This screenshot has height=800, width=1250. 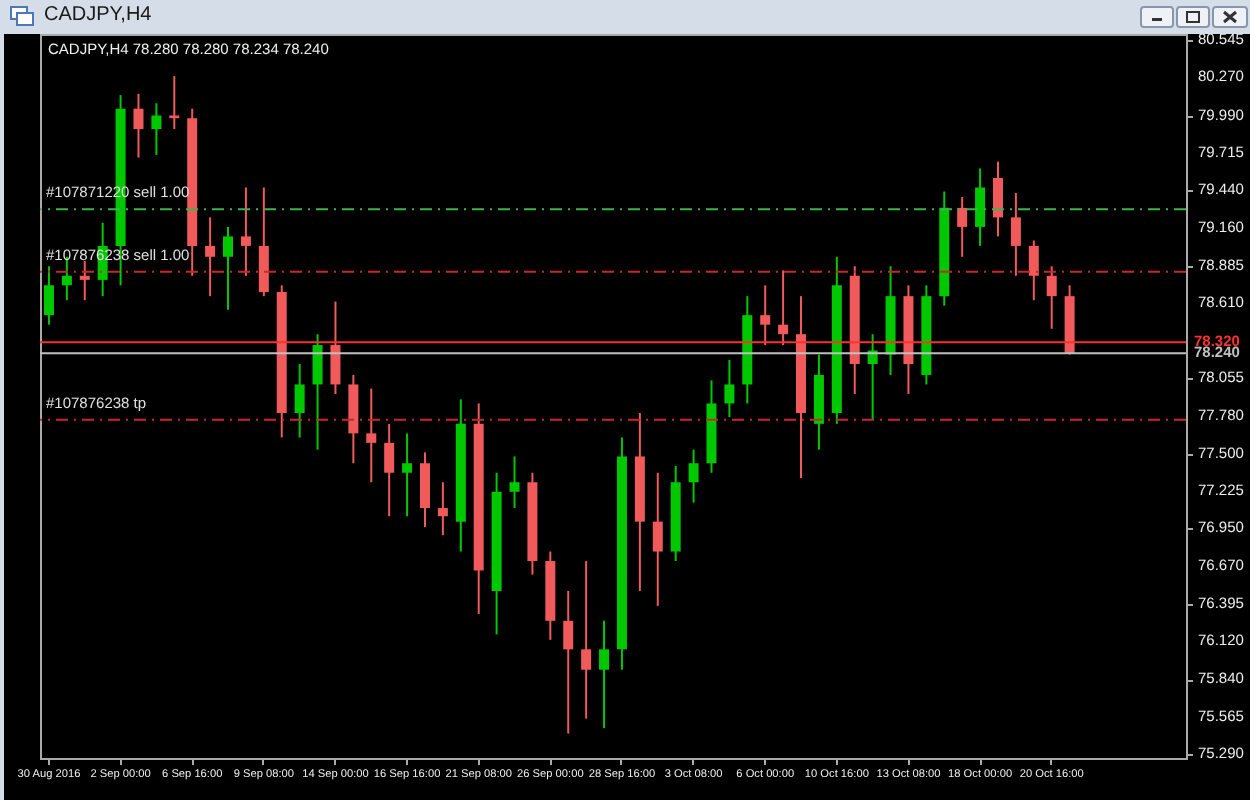 What do you see at coordinates (98, 15) in the screenshot?
I see `chart-title: CADJPY,H4` at bounding box center [98, 15].